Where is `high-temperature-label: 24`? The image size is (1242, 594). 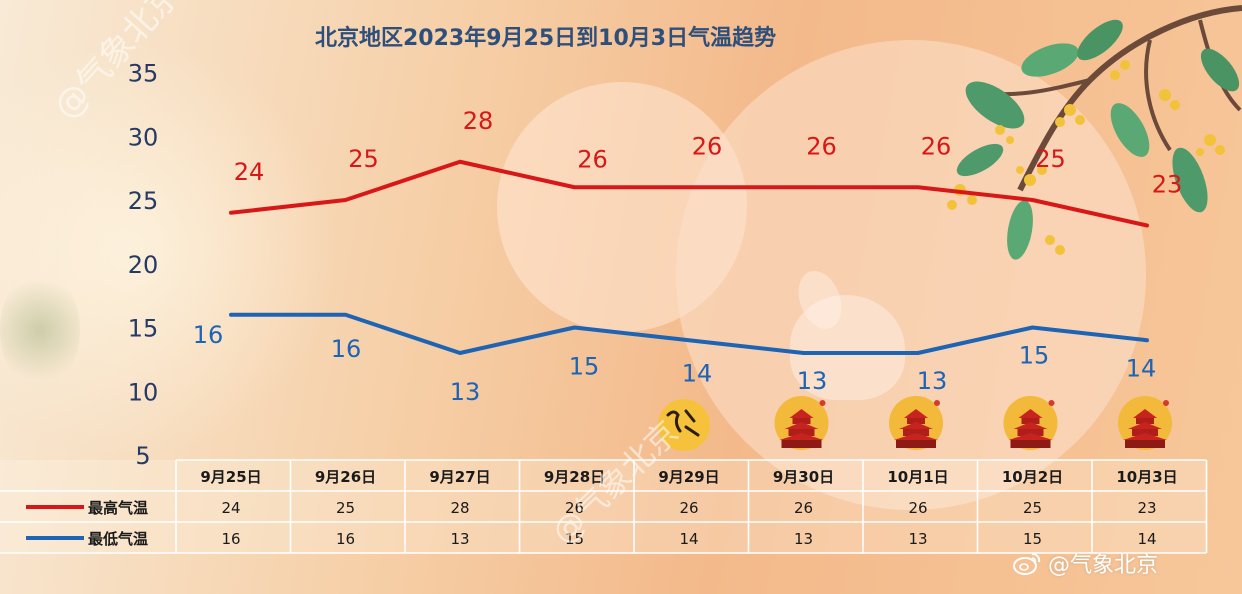
high-temperature-label: 24 is located at coordinates (249, 172).